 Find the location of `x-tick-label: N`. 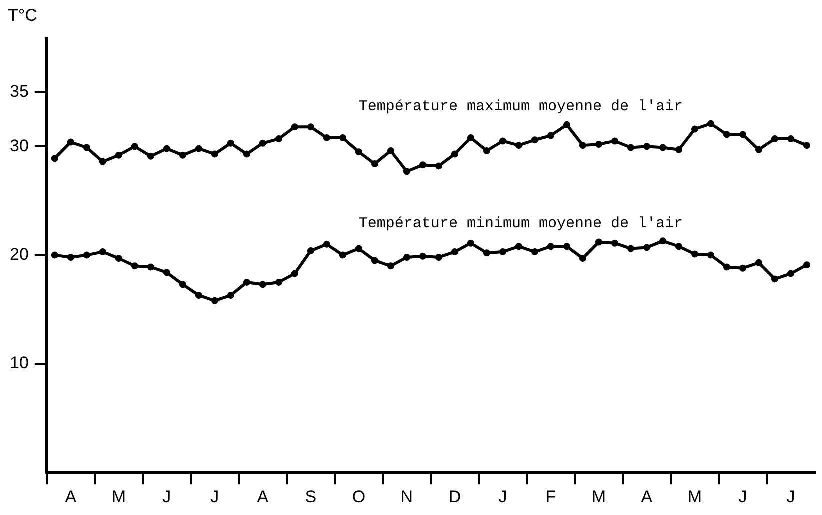

x-tick-label: N is located at coordinates (407, 496).